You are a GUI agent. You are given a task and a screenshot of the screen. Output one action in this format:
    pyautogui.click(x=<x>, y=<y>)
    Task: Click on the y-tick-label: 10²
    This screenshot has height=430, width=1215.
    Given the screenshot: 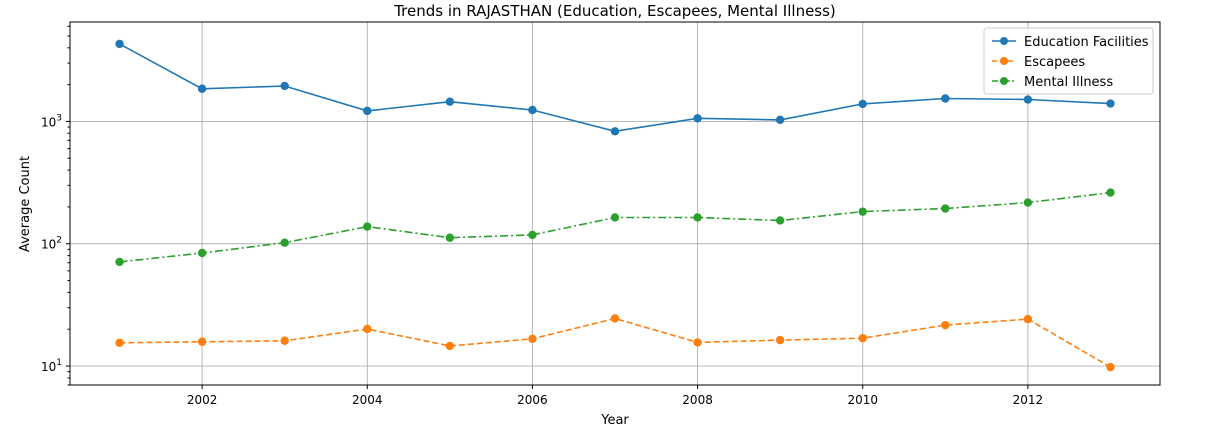 What is the action you would take?
    pyautogui.click(x=51, y=244)
    